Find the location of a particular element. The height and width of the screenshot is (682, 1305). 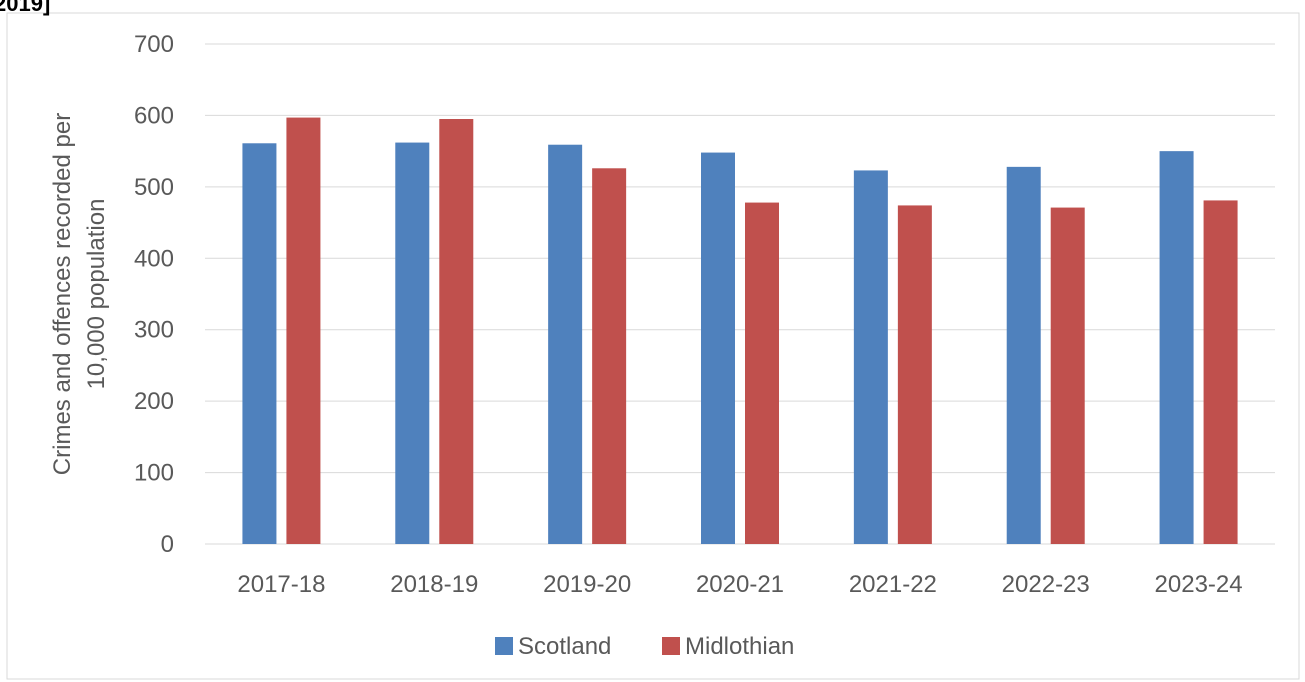

legend-swatch-scotland is located at coordinates (504, 646).